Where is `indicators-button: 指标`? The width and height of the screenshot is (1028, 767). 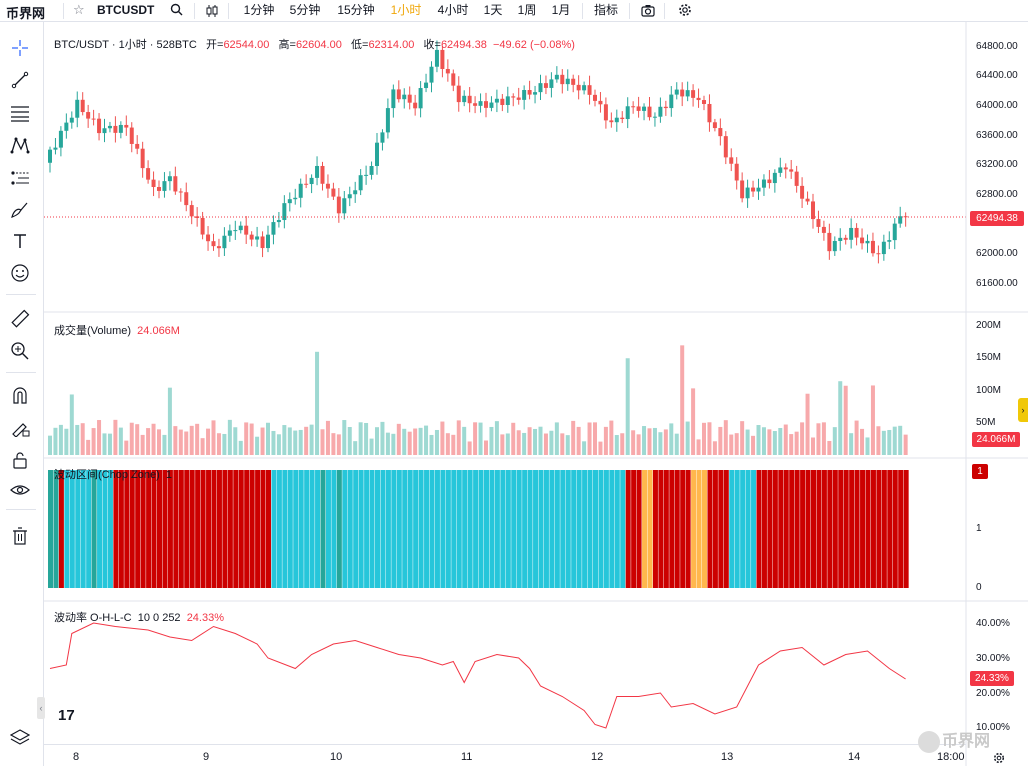
indicators-button: 指标 is located at coordinates (605, 10).